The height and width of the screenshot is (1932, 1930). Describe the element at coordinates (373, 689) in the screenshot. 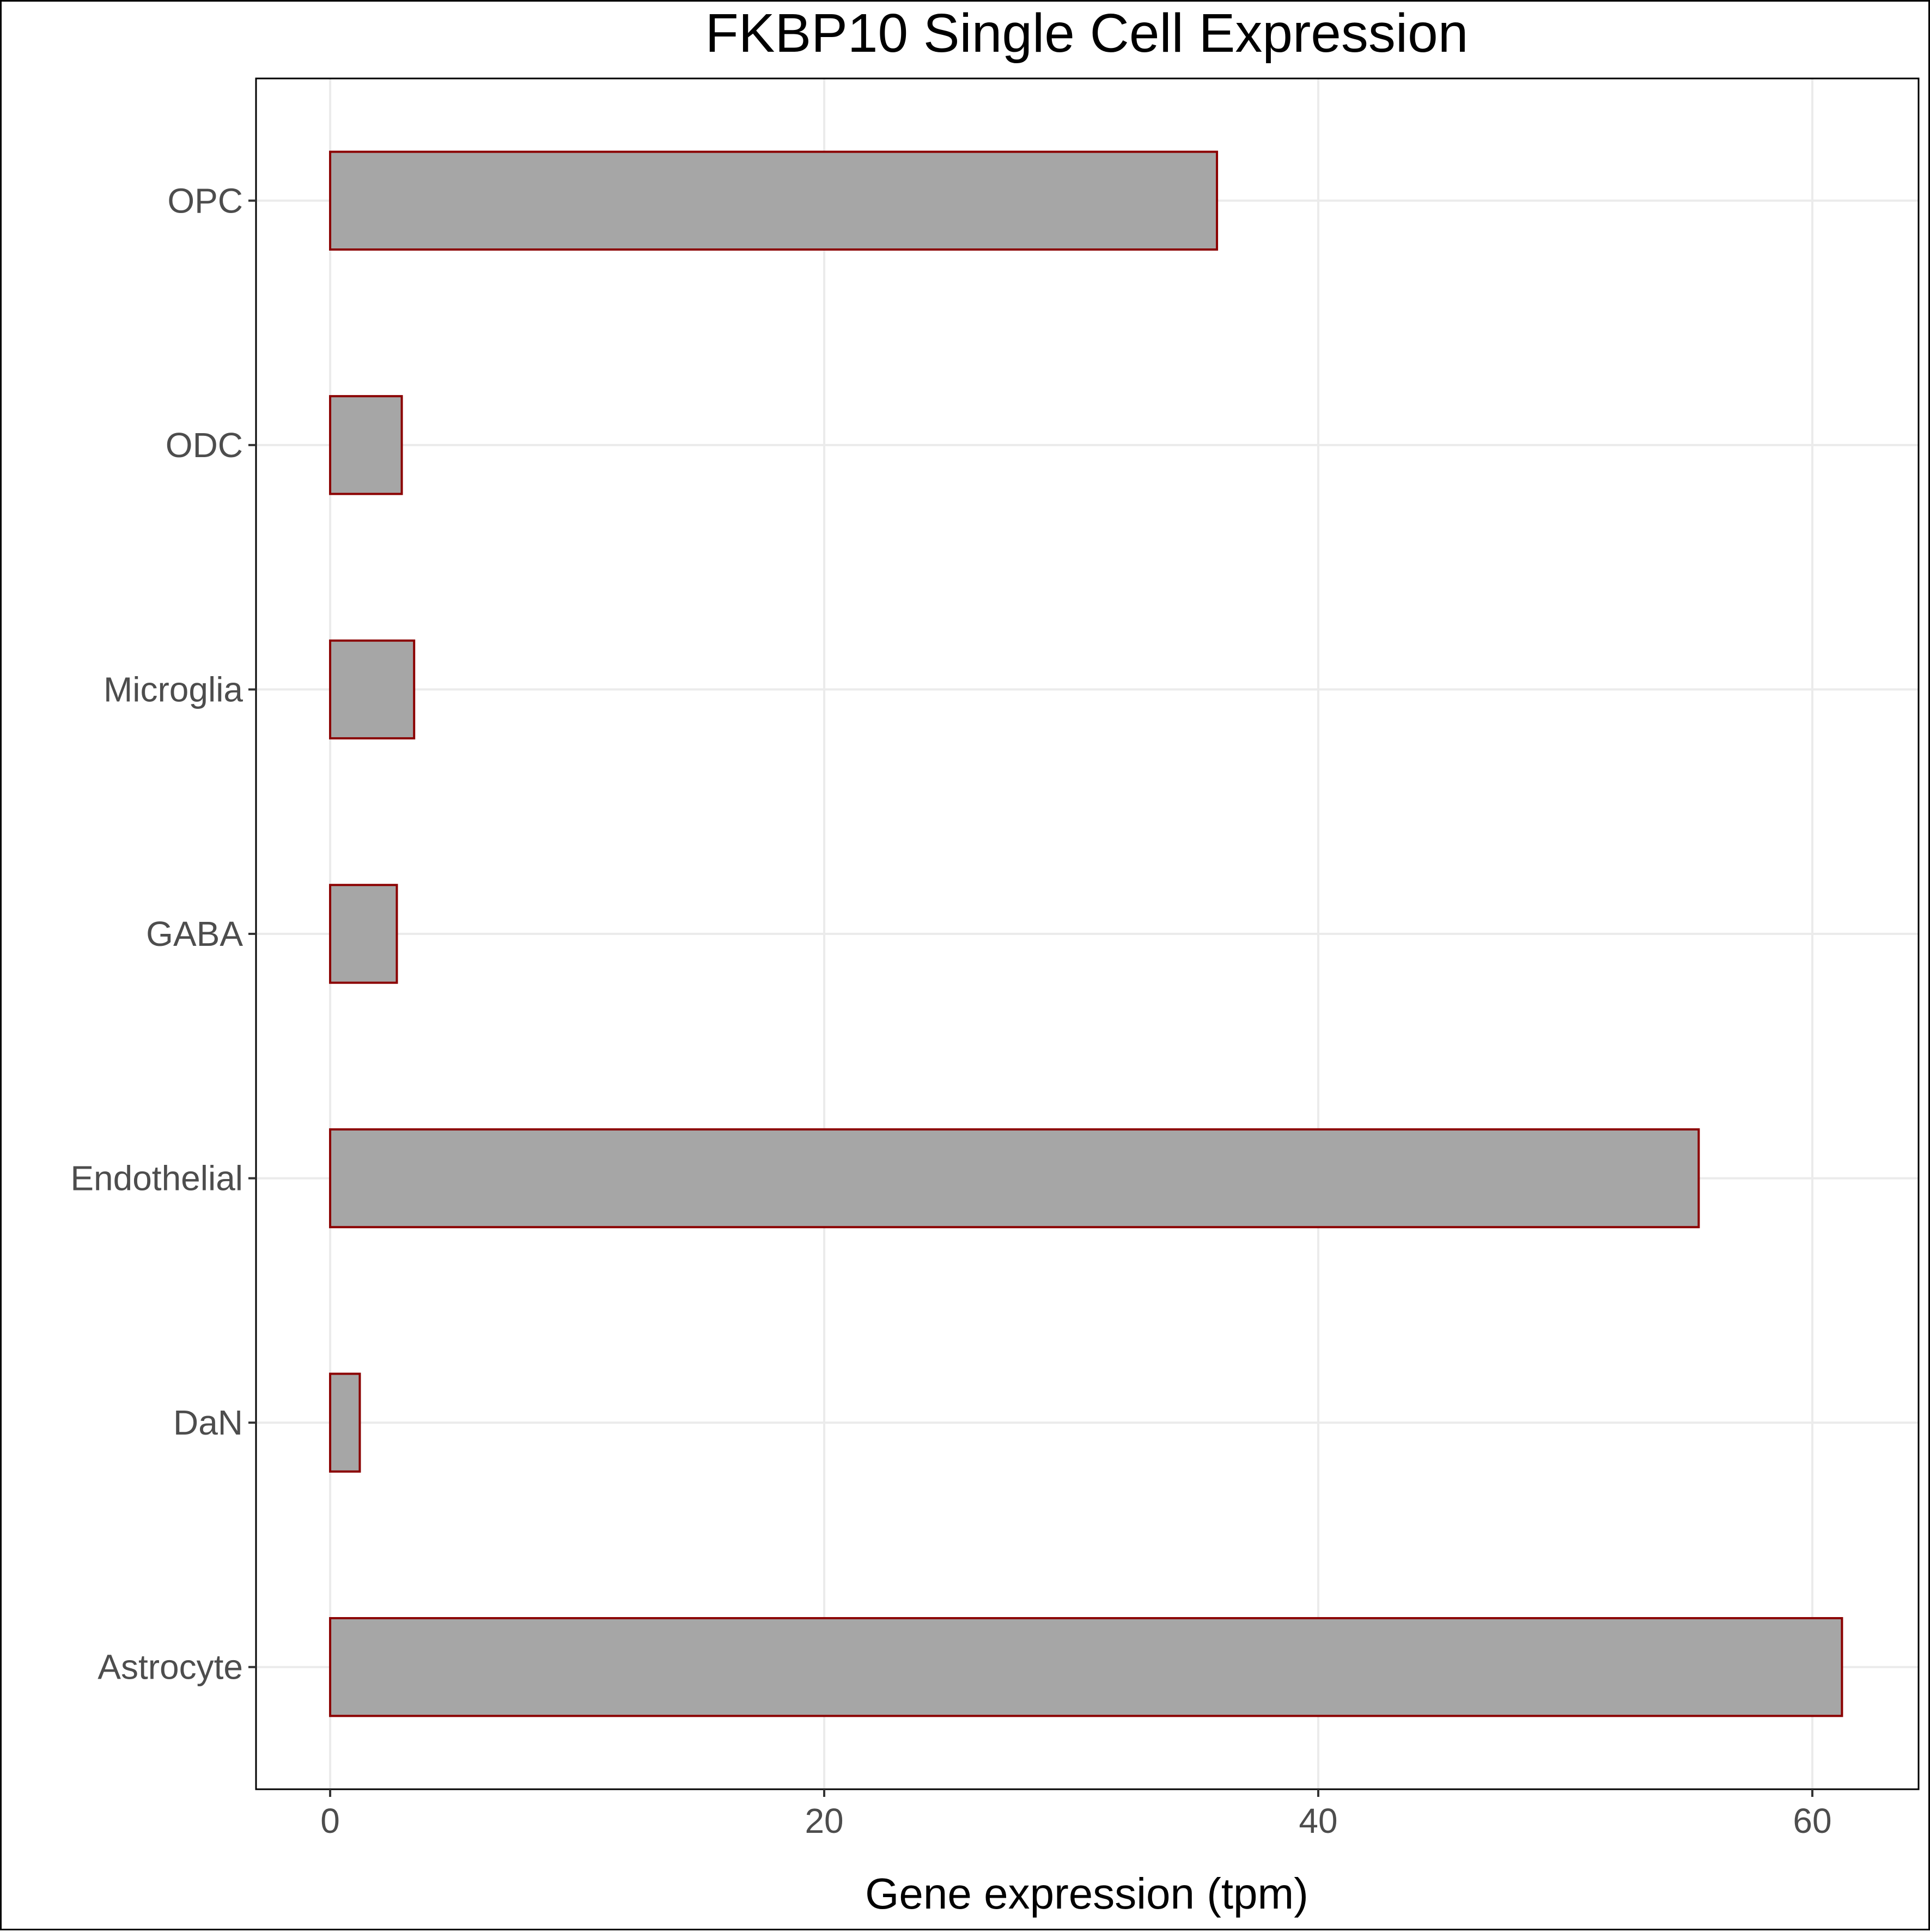

I see `bar-microglia` at that location.